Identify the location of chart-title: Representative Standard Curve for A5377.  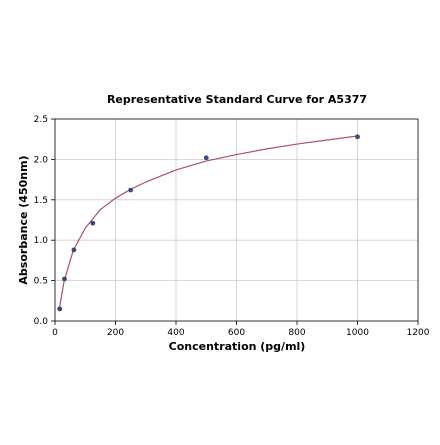
(237, 99).